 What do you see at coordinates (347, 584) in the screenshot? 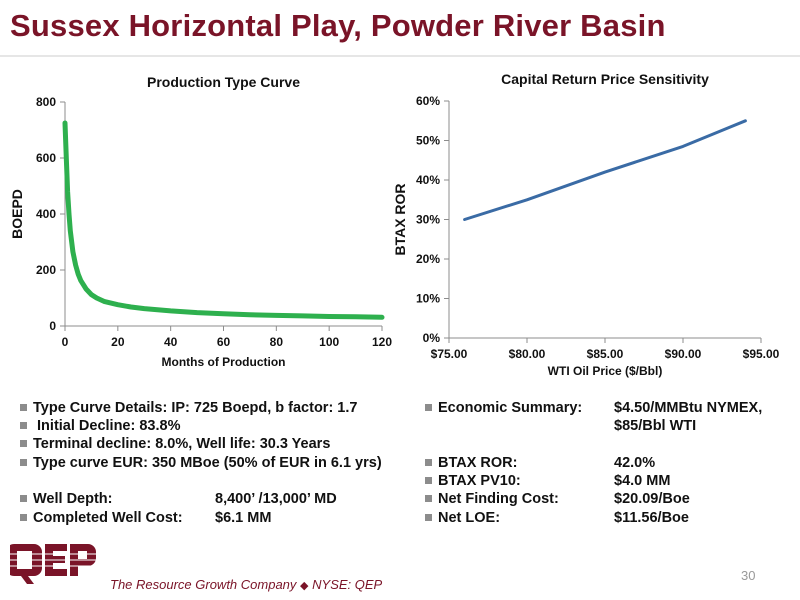
I see `ticker-label: NYSE: QEP` at bounding box center [347, 584].